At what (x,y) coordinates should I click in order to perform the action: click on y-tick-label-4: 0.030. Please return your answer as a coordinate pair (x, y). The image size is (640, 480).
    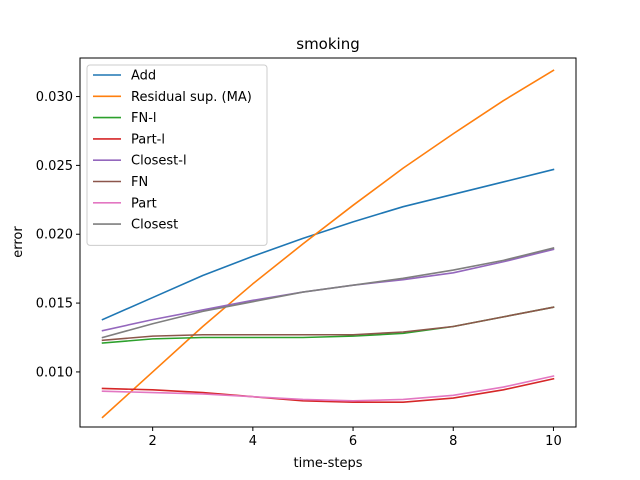
    Looking at the image, I should click on (54, 97).